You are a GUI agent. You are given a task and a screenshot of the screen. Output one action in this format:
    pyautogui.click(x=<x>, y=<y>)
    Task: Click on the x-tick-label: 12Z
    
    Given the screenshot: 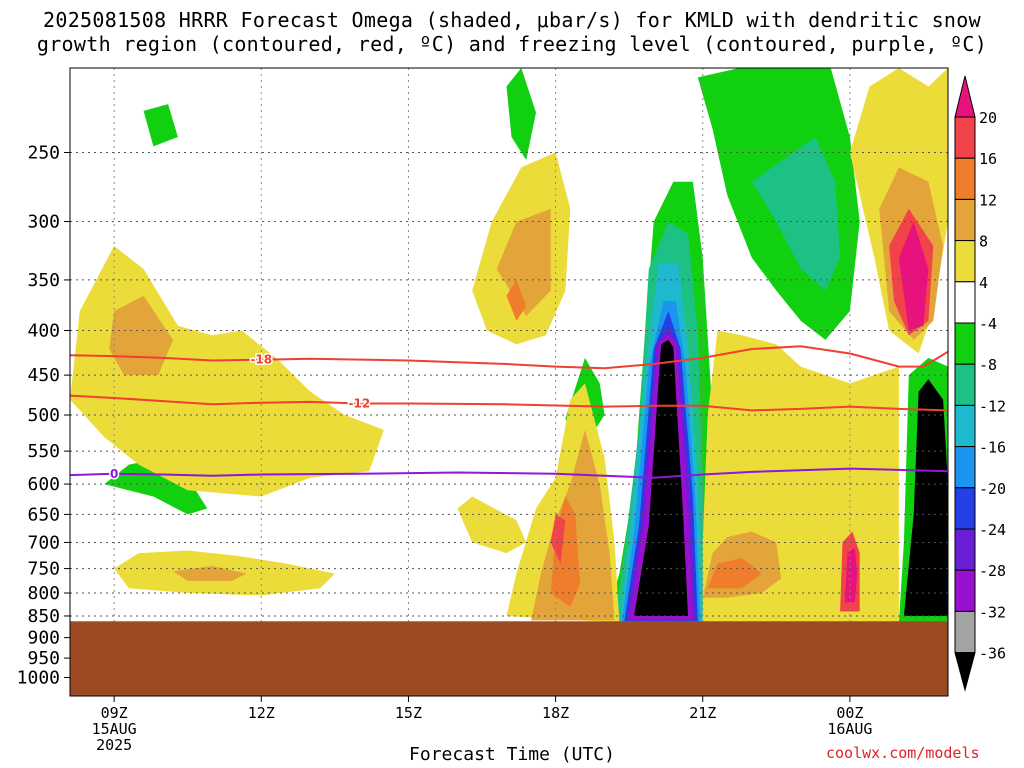 What is the action you would take?
    pyautogui.click(x=261, y=713)
    